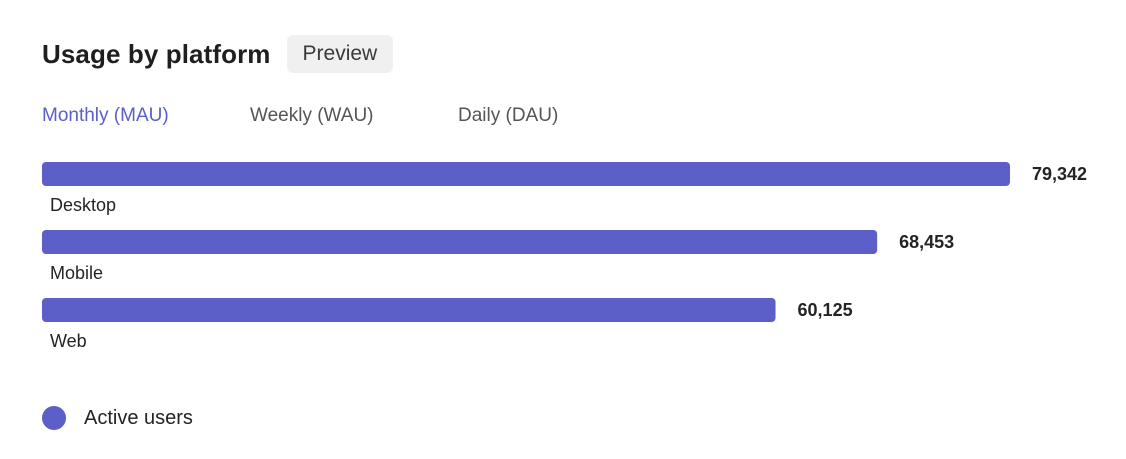 Image resolution: width=1126 pixels, height=459 pixels. I want to click on legend-label-active-users: Active users, so click(138, 417).